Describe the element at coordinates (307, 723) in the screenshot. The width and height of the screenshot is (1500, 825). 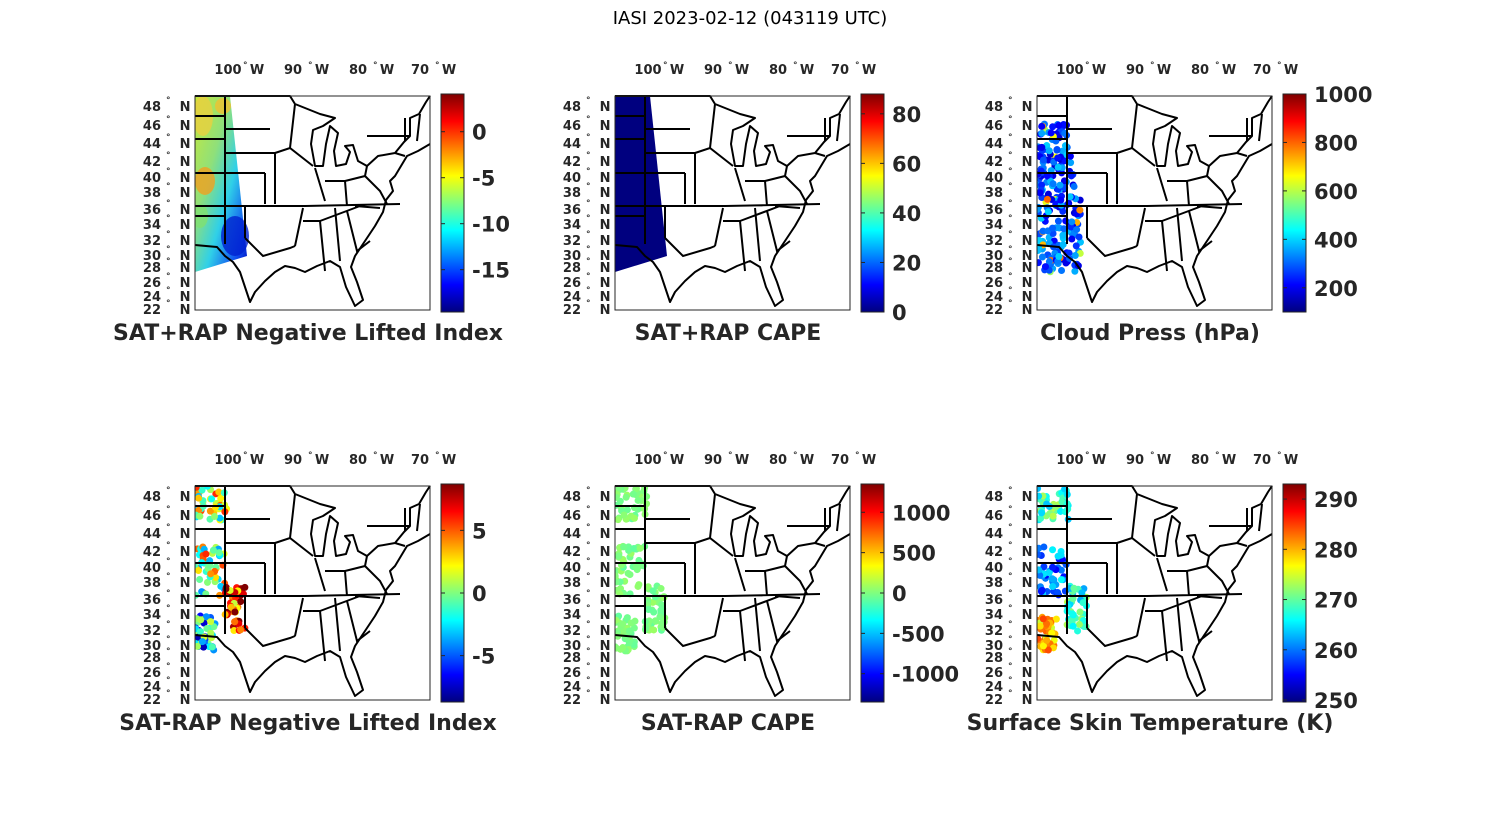
I see `panel-title: SAT-RAP Negative Lifted Index` at that location.